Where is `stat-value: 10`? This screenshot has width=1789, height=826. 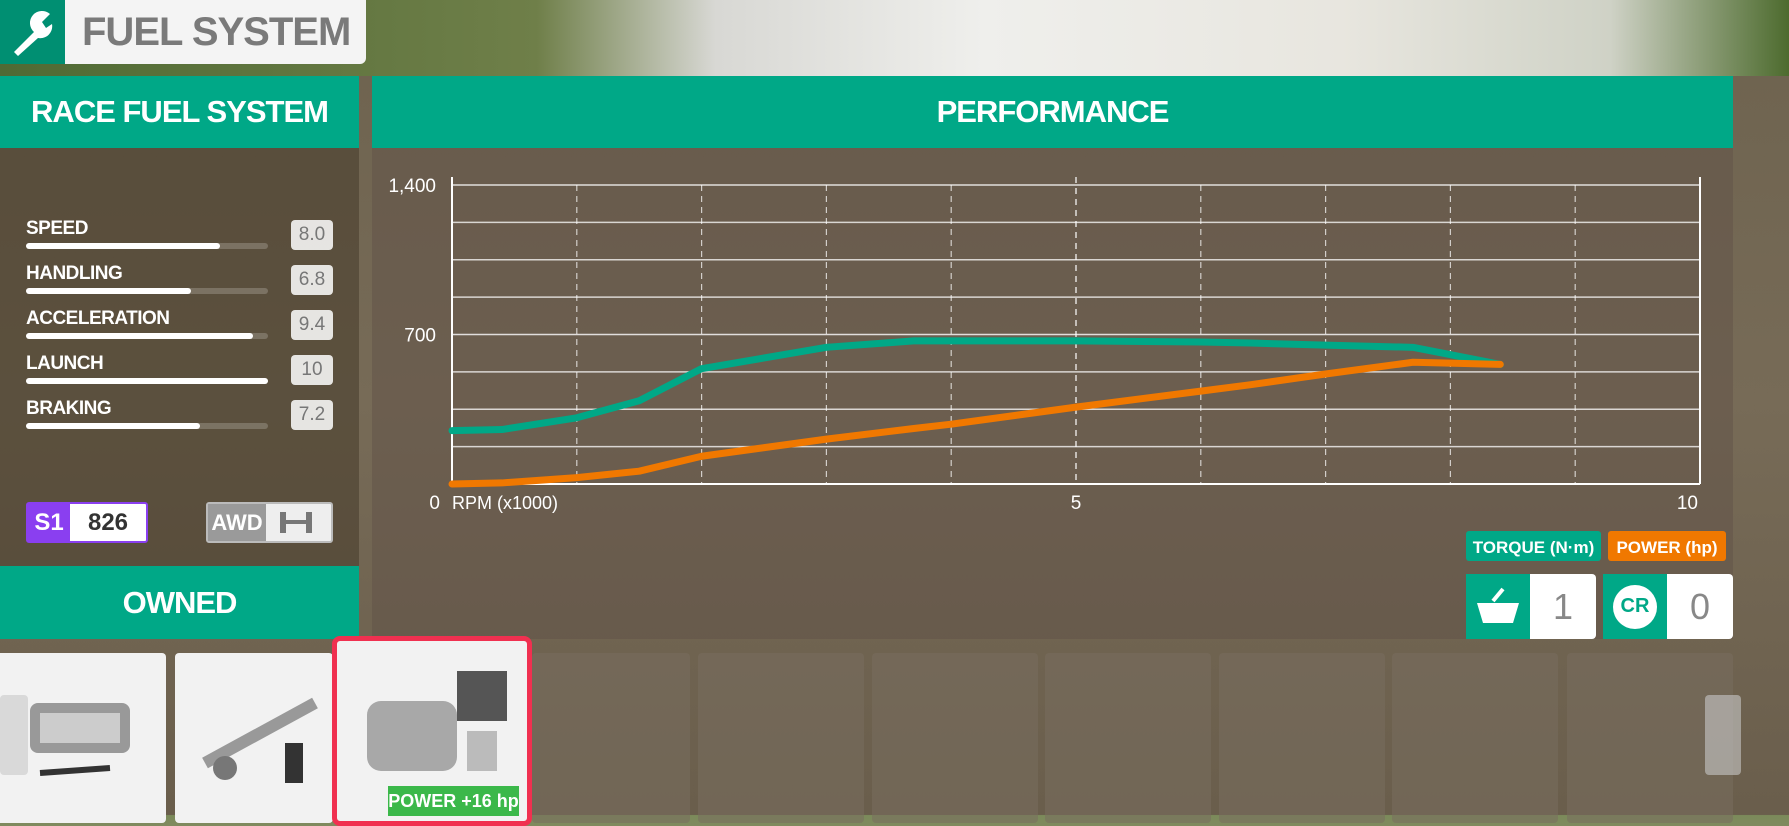 stat-value: 10 is located at coordinates (312, 370).